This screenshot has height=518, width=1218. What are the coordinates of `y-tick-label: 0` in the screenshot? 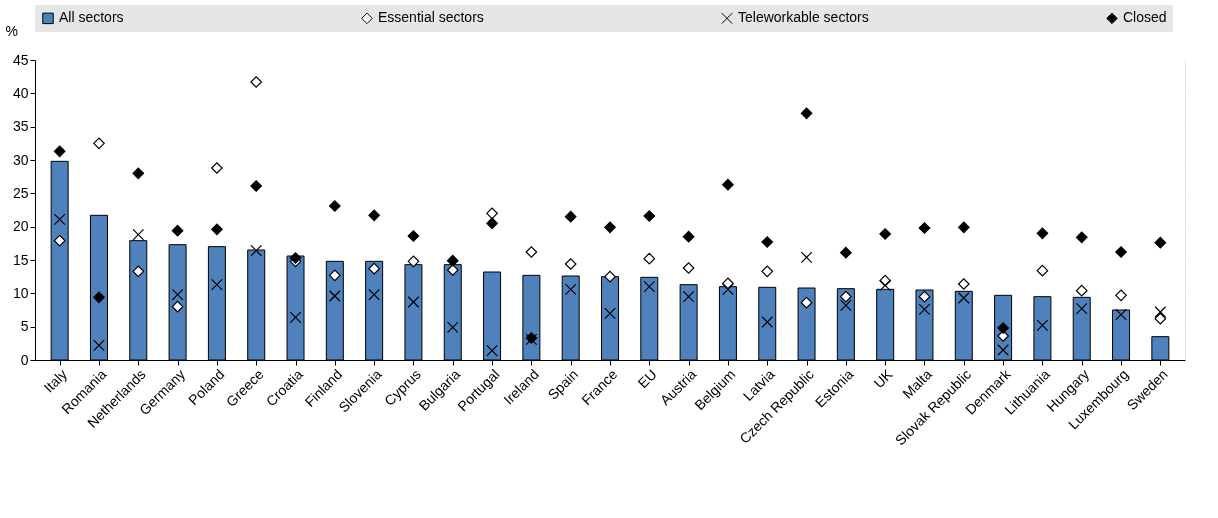 It's located at (24, 359).